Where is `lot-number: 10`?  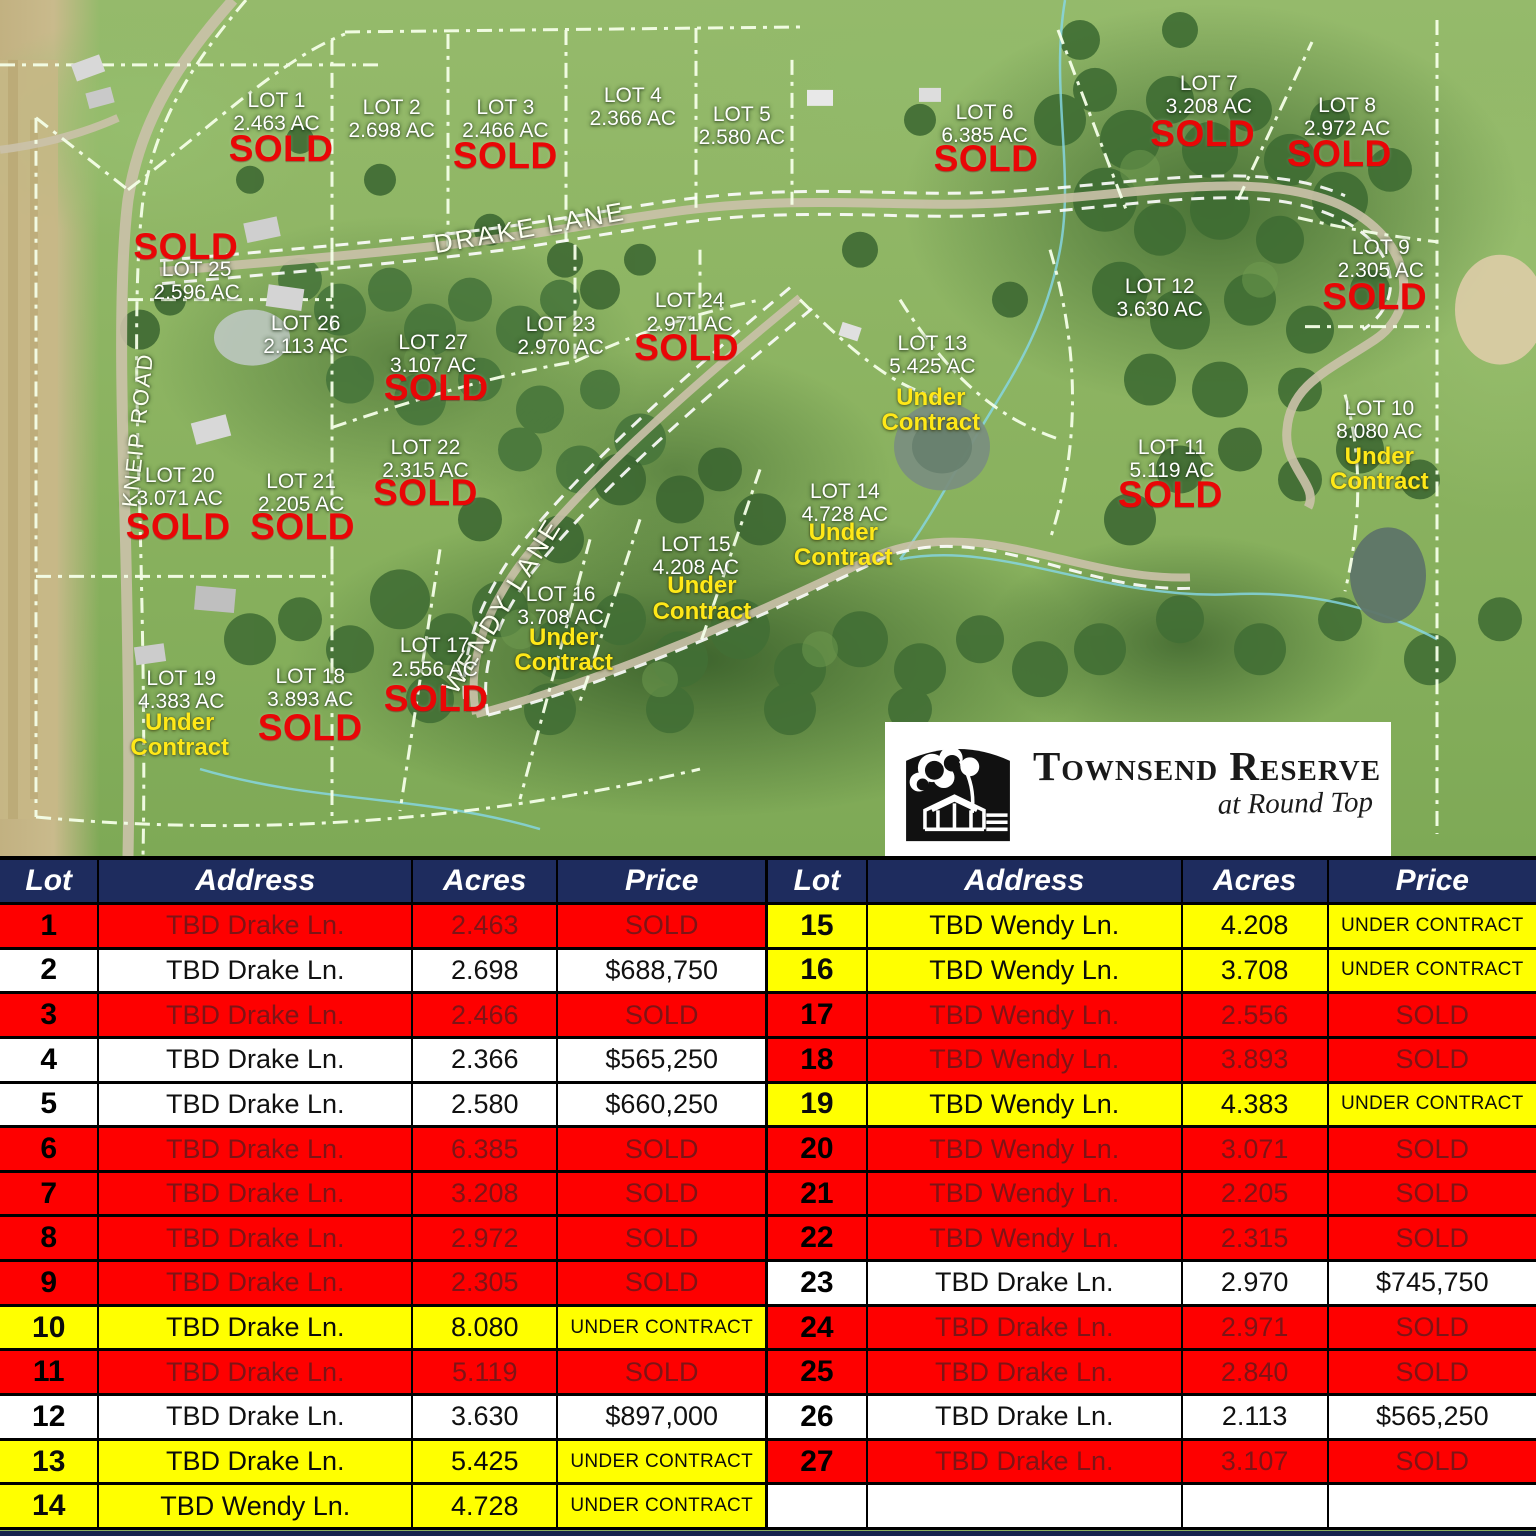 lot-number: 10 is located at coordinates (50, 1327).